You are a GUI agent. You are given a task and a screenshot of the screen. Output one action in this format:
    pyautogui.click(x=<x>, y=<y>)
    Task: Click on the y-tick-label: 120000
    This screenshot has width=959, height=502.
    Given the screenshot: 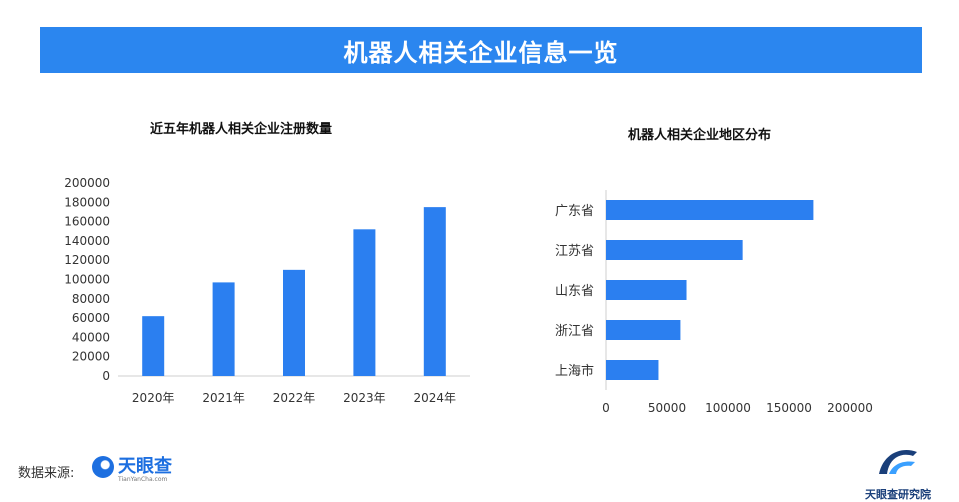 What is the action you would take?
    pyautogui.click(x=87, y=260)
    